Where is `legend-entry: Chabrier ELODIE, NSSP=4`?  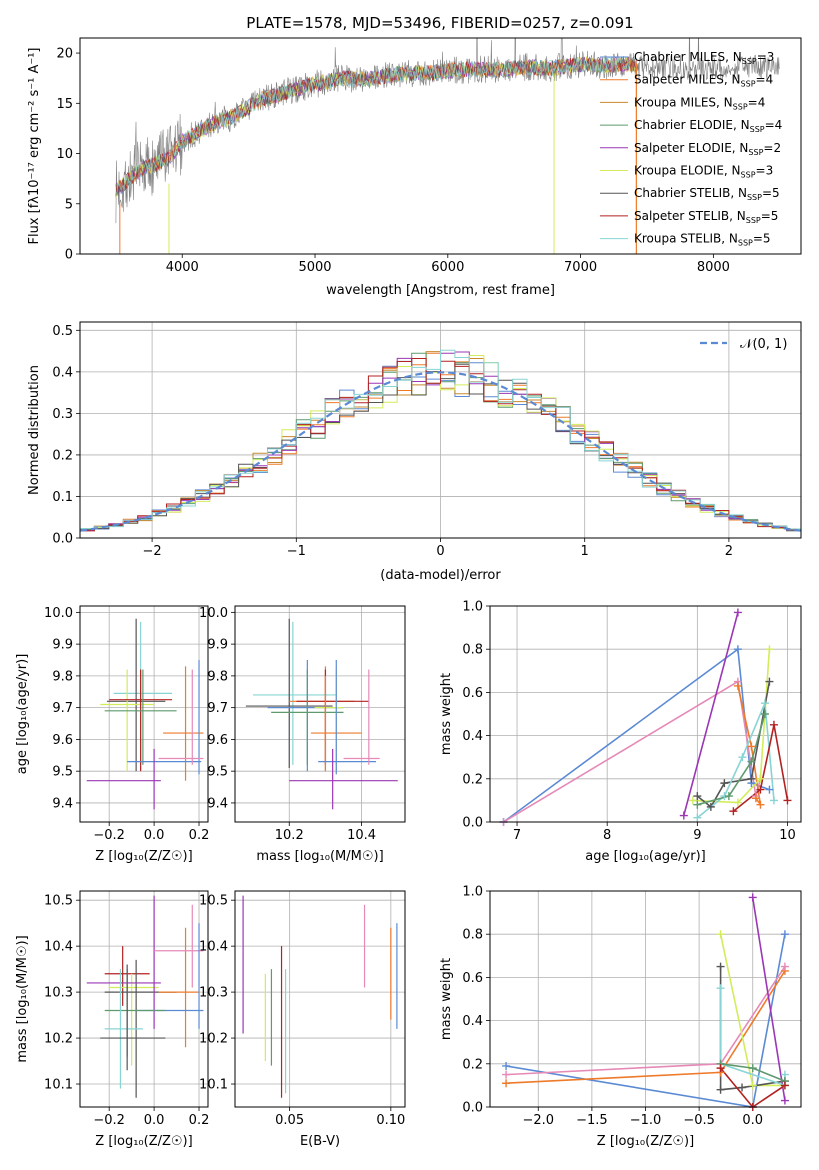
legend-entry: Chabrier ELODIE, NSSP=4 is located at coordinates (708, 126).